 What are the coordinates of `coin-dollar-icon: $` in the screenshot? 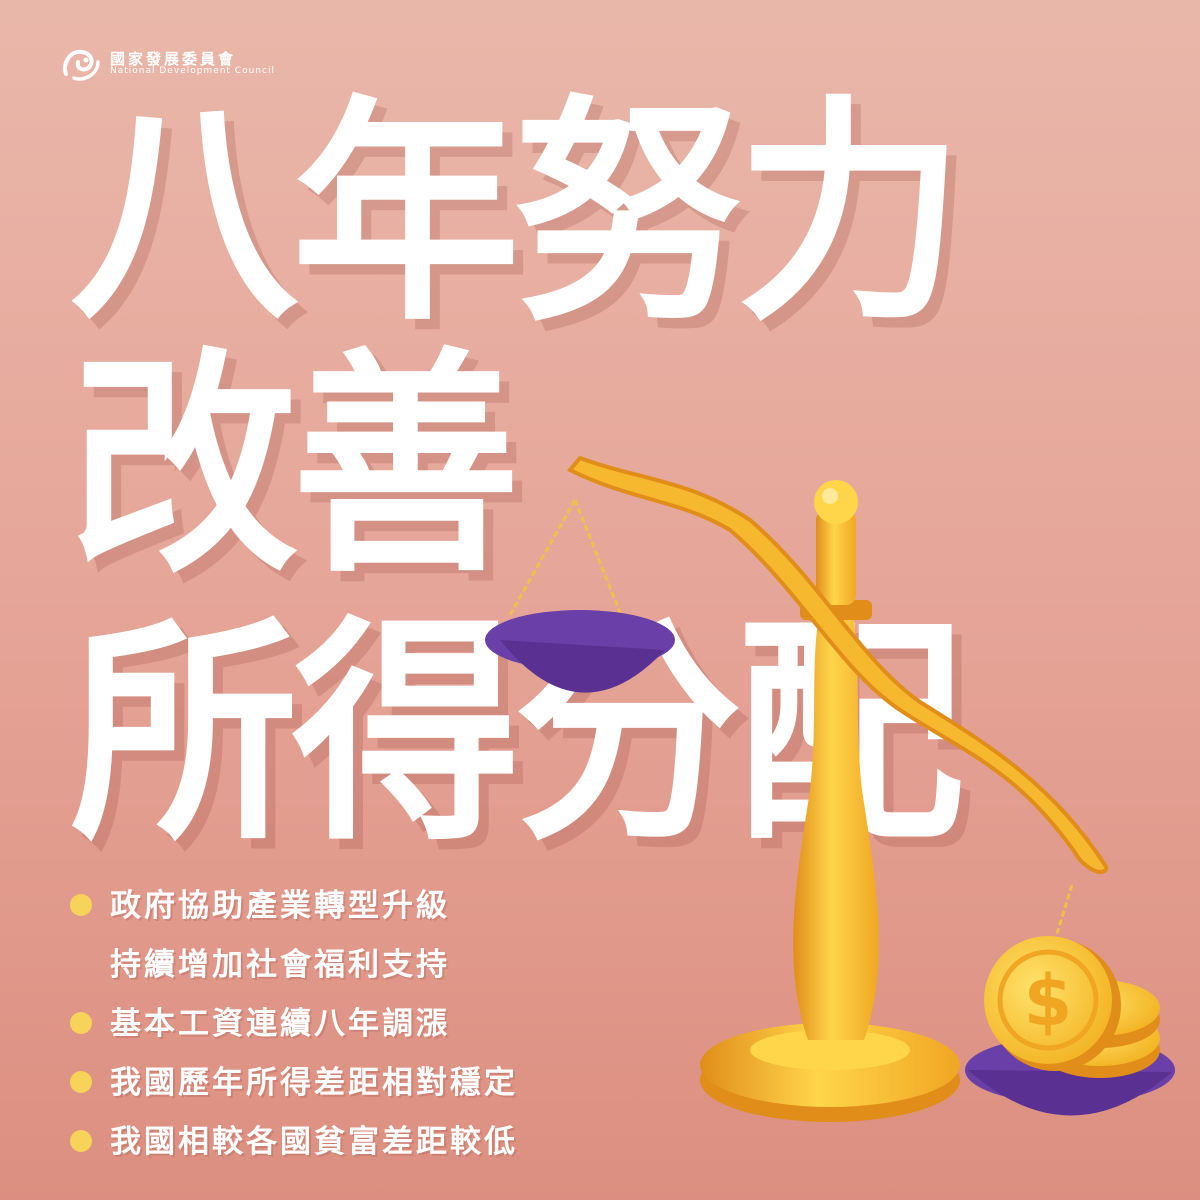 It's located at (1048, 1001).